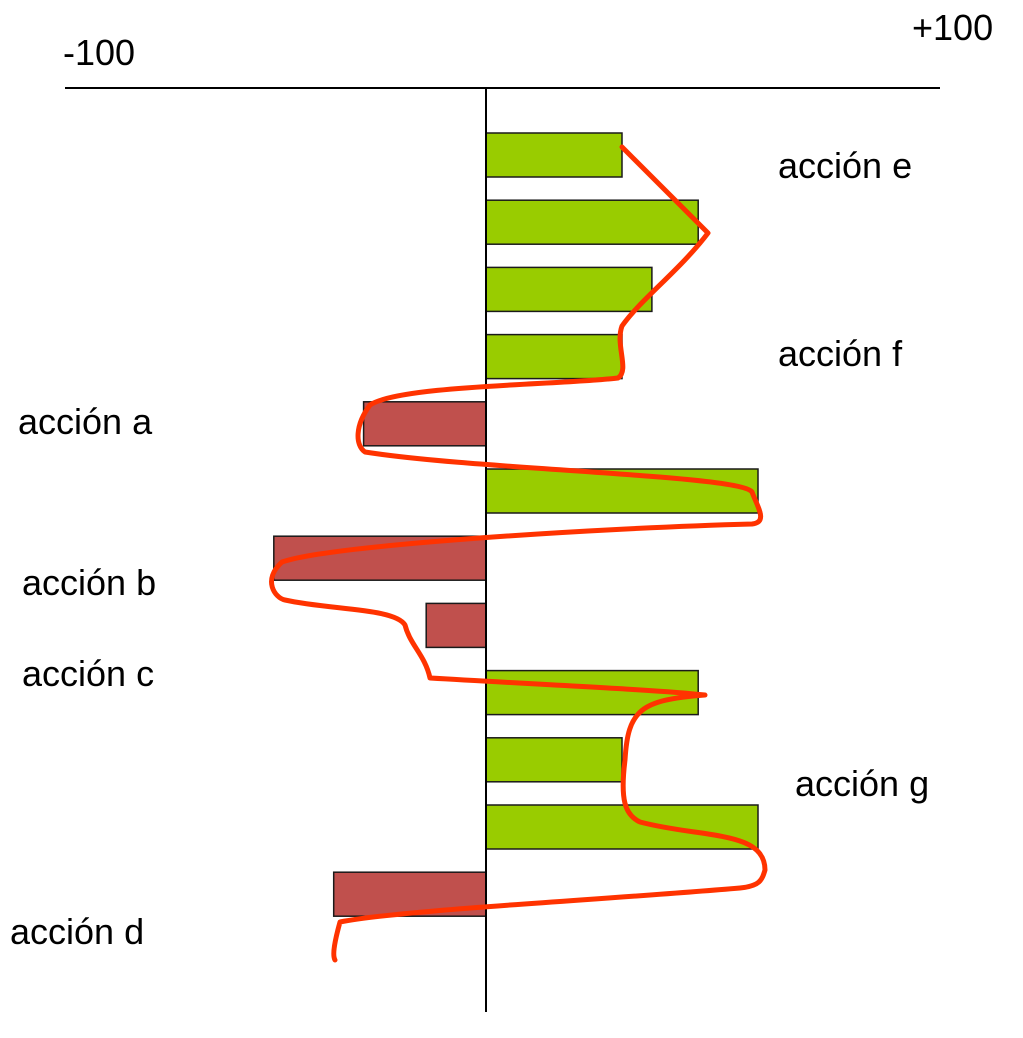 The height and width of the screenshot is (1038, 1023). Describe the element at coordinates (862, 783) in the screenshot. I see `annotation-accion-g: acción g` at that location.